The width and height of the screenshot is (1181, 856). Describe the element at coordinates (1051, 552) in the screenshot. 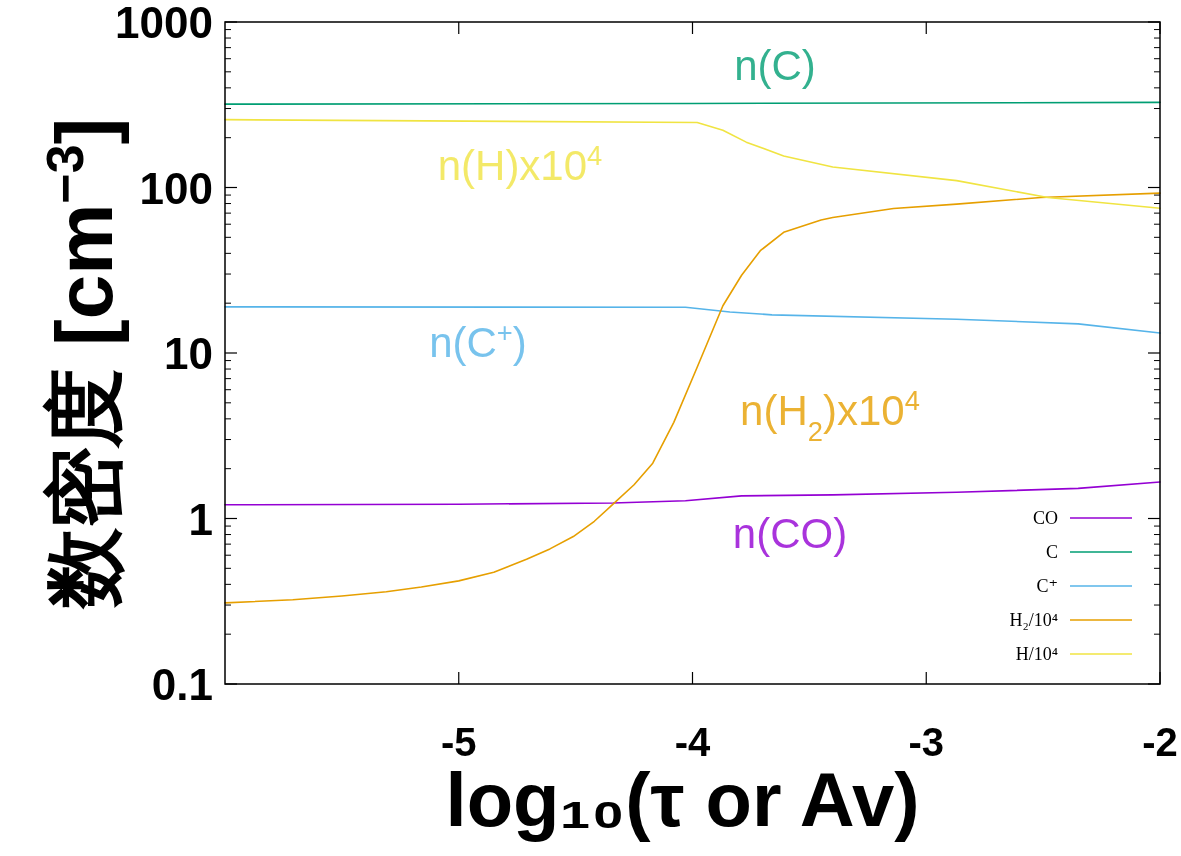

I see `legend-label: C` at that location.